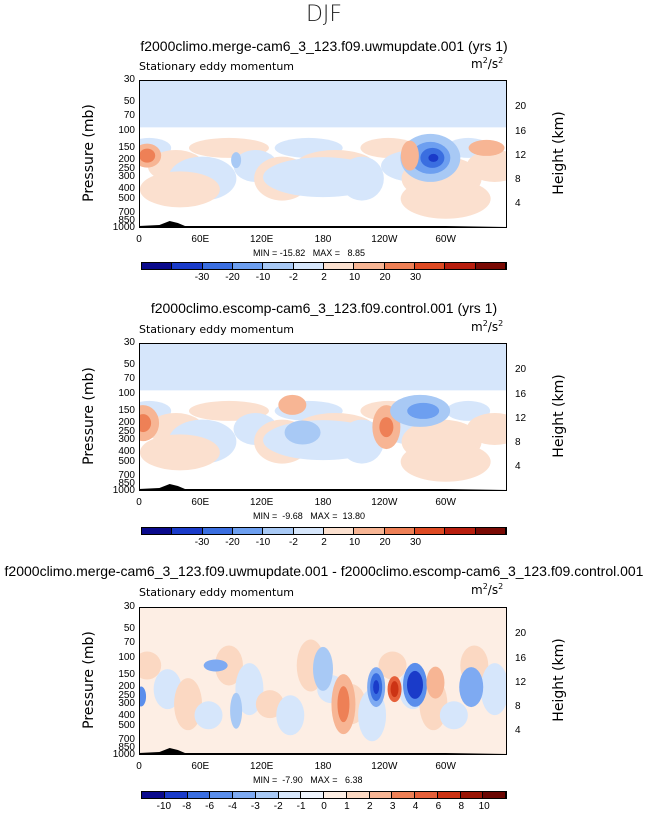 This screenshot has height=815, width=648. I want to click on pressure-tick-label: 300, so click(126, 704).